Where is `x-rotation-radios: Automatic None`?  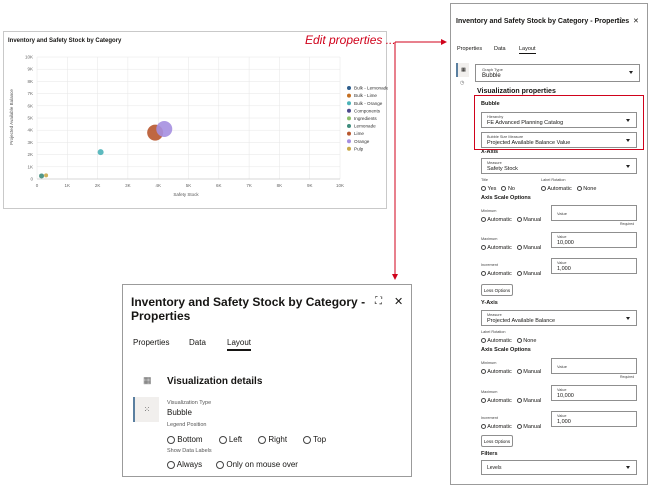
x-rotation-radios: Automatic None is located at coordinates (568, 189).